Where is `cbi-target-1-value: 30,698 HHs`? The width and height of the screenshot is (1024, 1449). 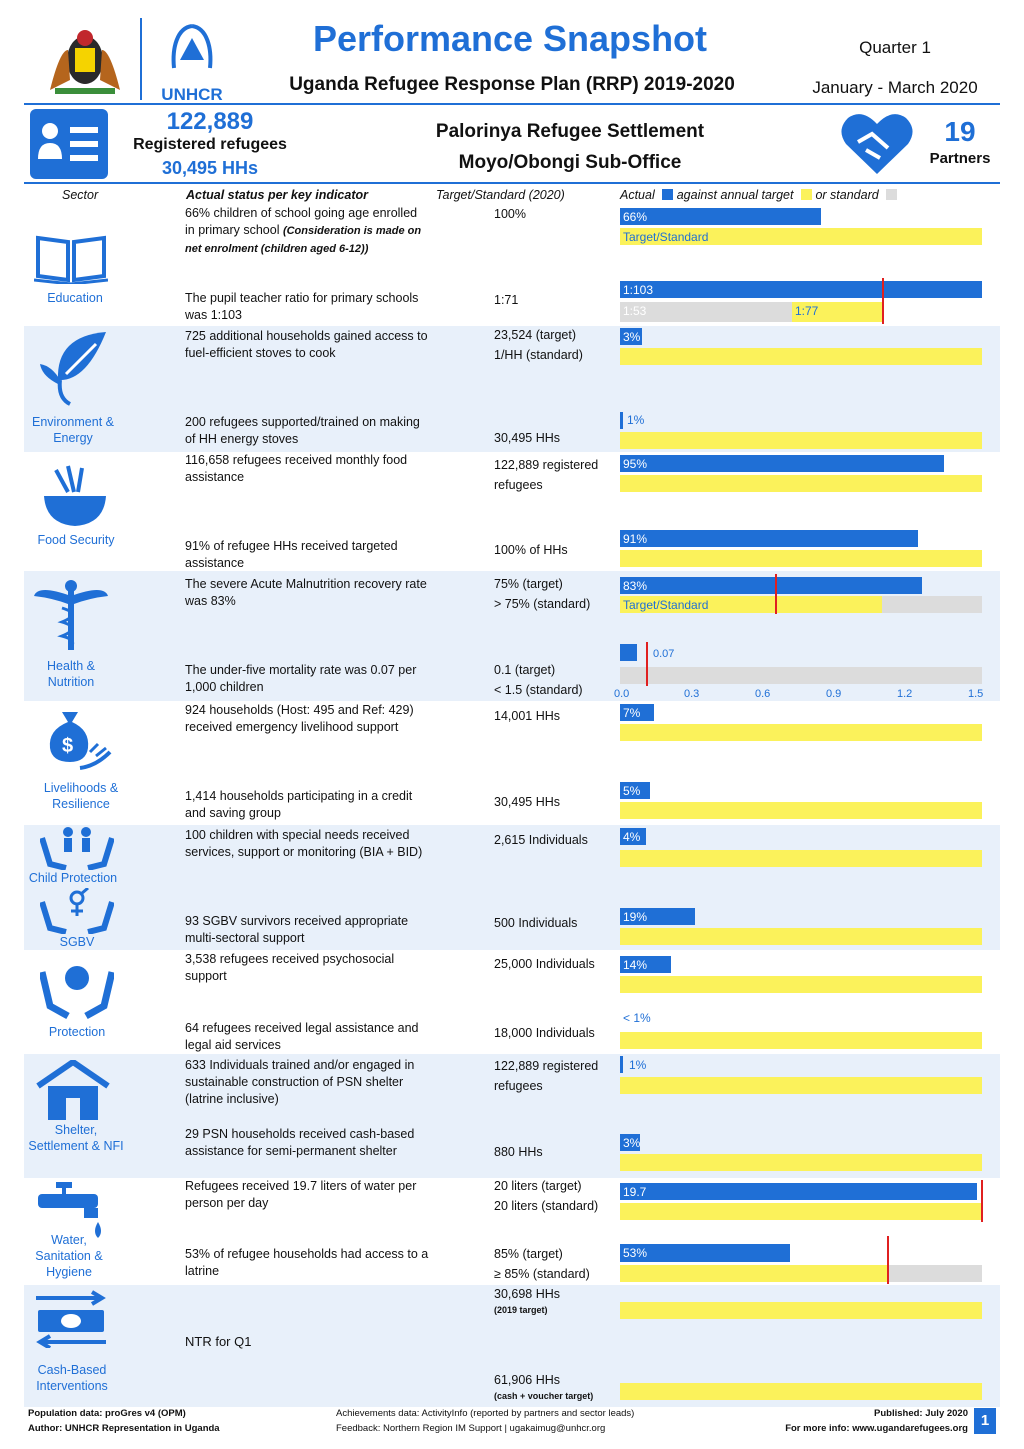
cbi-target-1-value: 30,698 HHs is located at coordinates (527, 1294).